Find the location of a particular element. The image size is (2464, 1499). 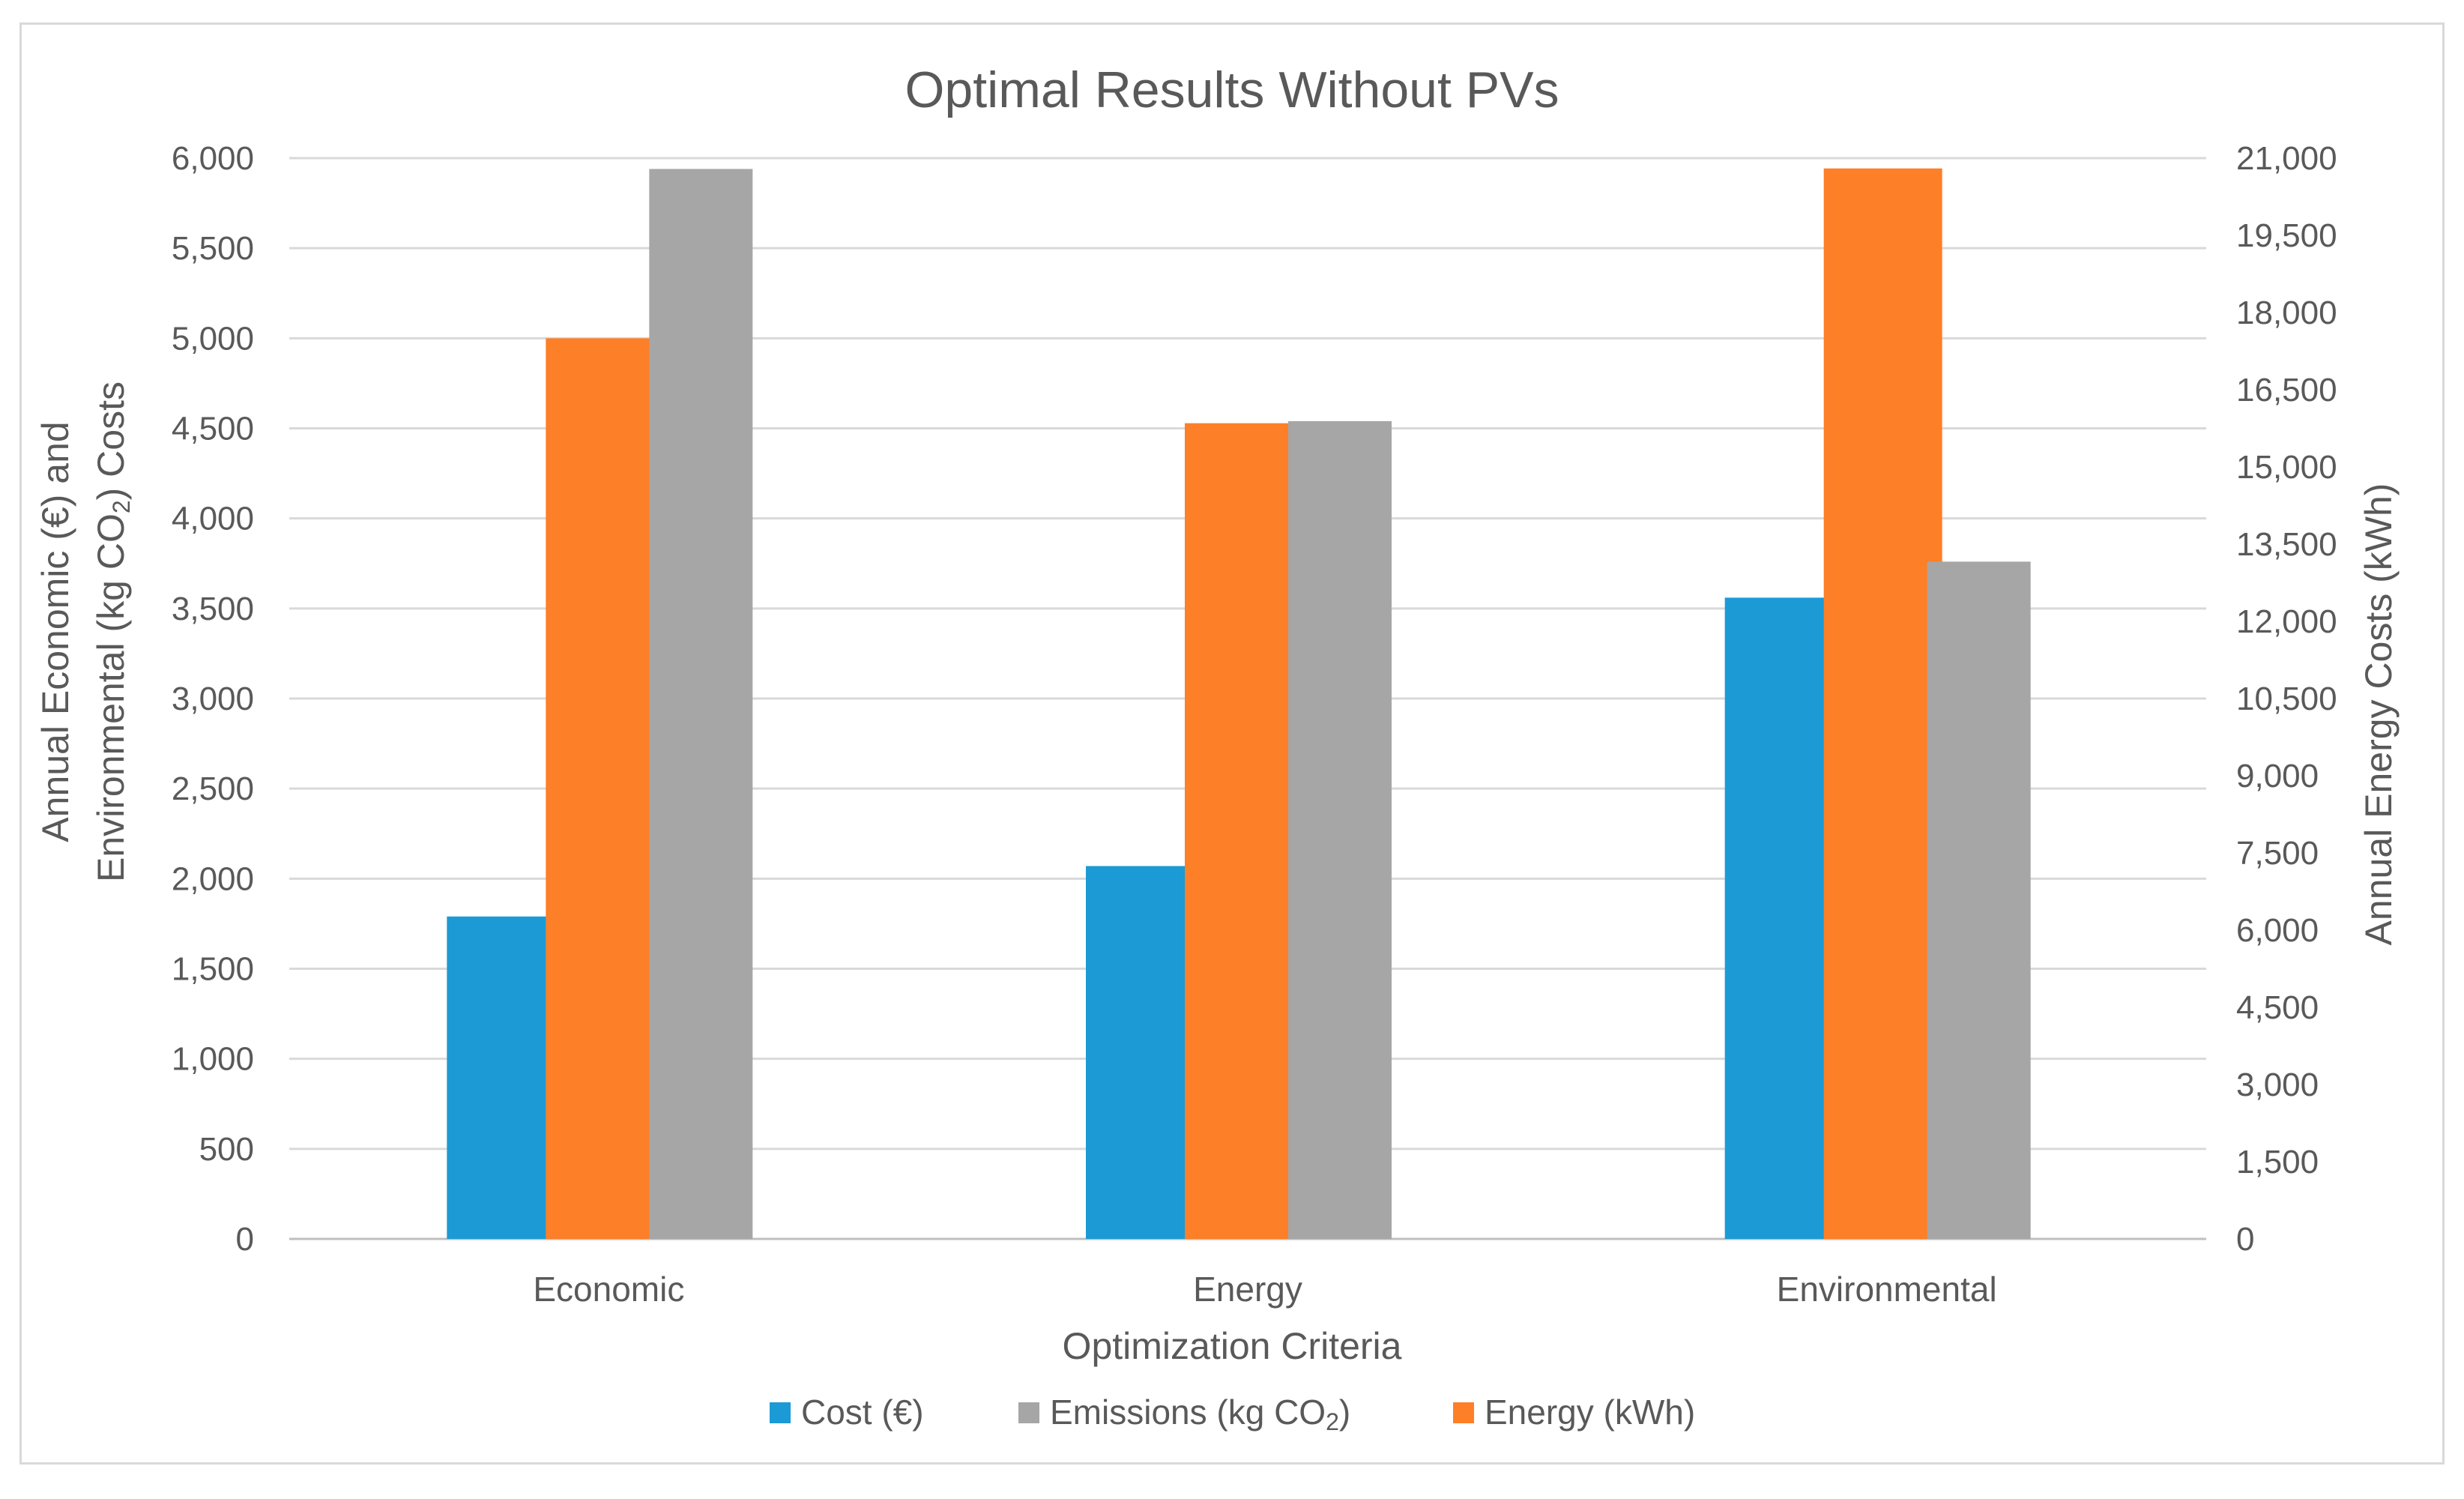

right-tick-label: 10,500 is located at coordinates (2286, 699).